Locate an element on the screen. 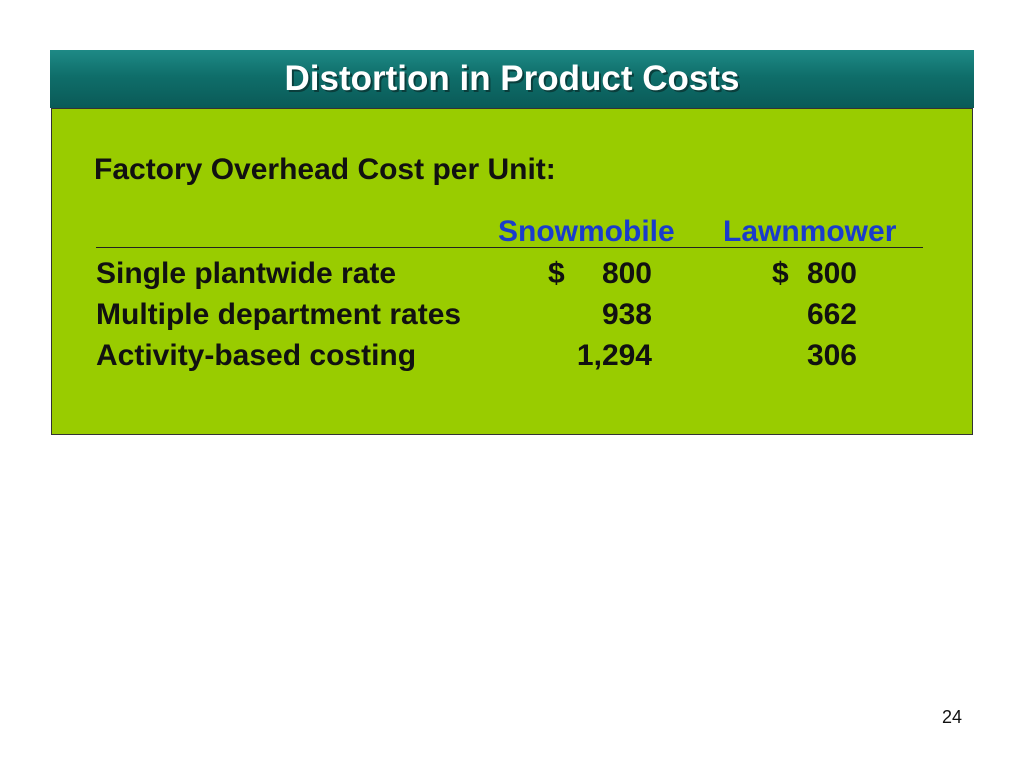  row-label: Single plantwide rate is located at coordinates (246, 273).